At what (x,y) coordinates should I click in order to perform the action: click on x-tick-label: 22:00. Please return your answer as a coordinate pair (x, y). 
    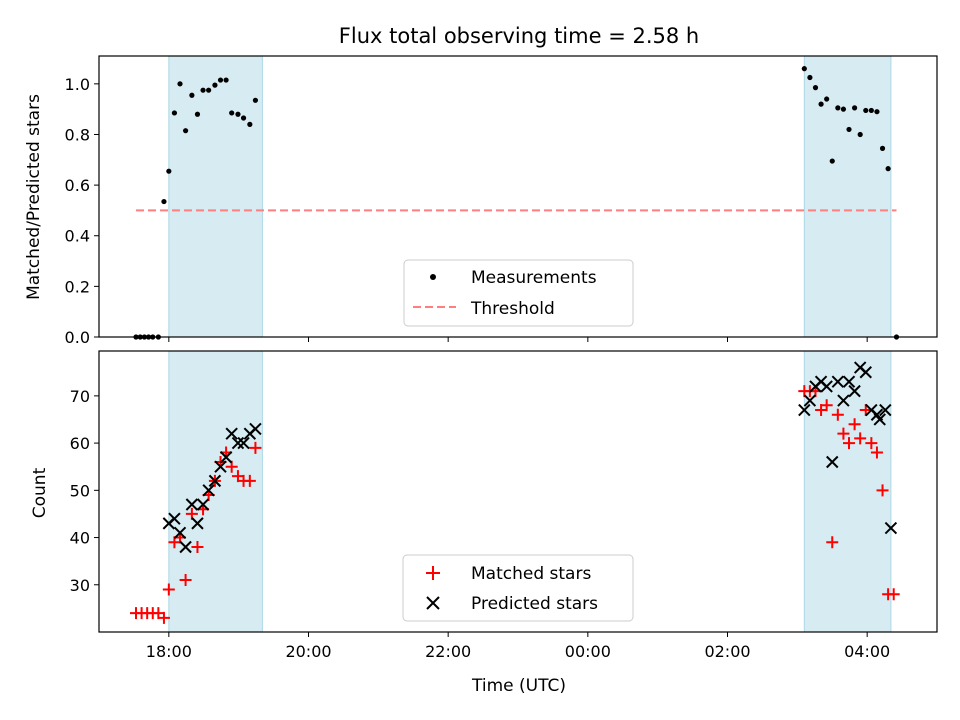
    Looking at the image, I should click on (448, 651).